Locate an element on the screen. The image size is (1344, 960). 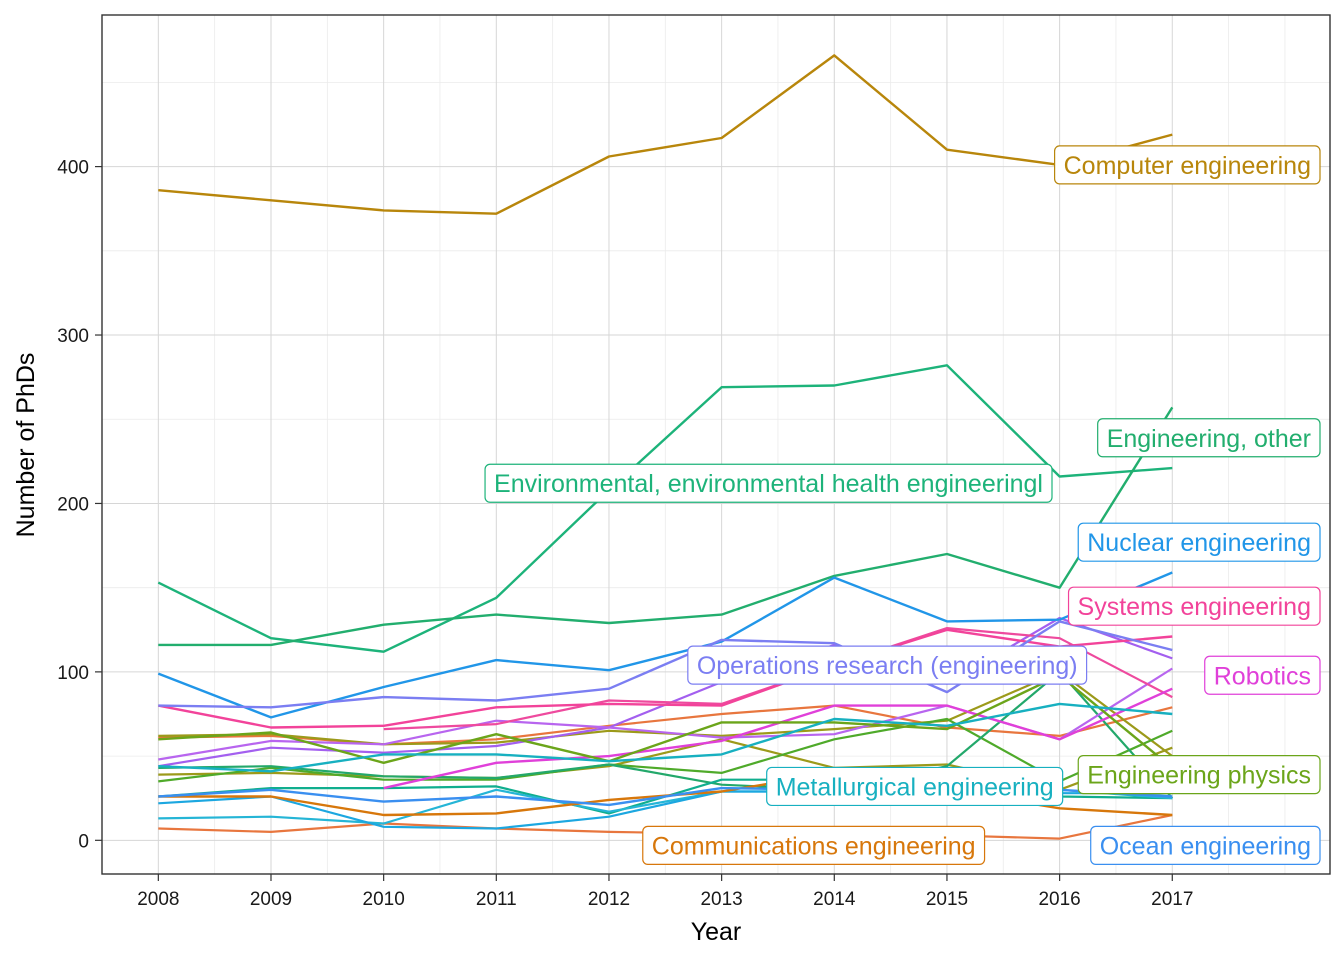
x-tick-label: 2014 is located at coordinates (834, 899).